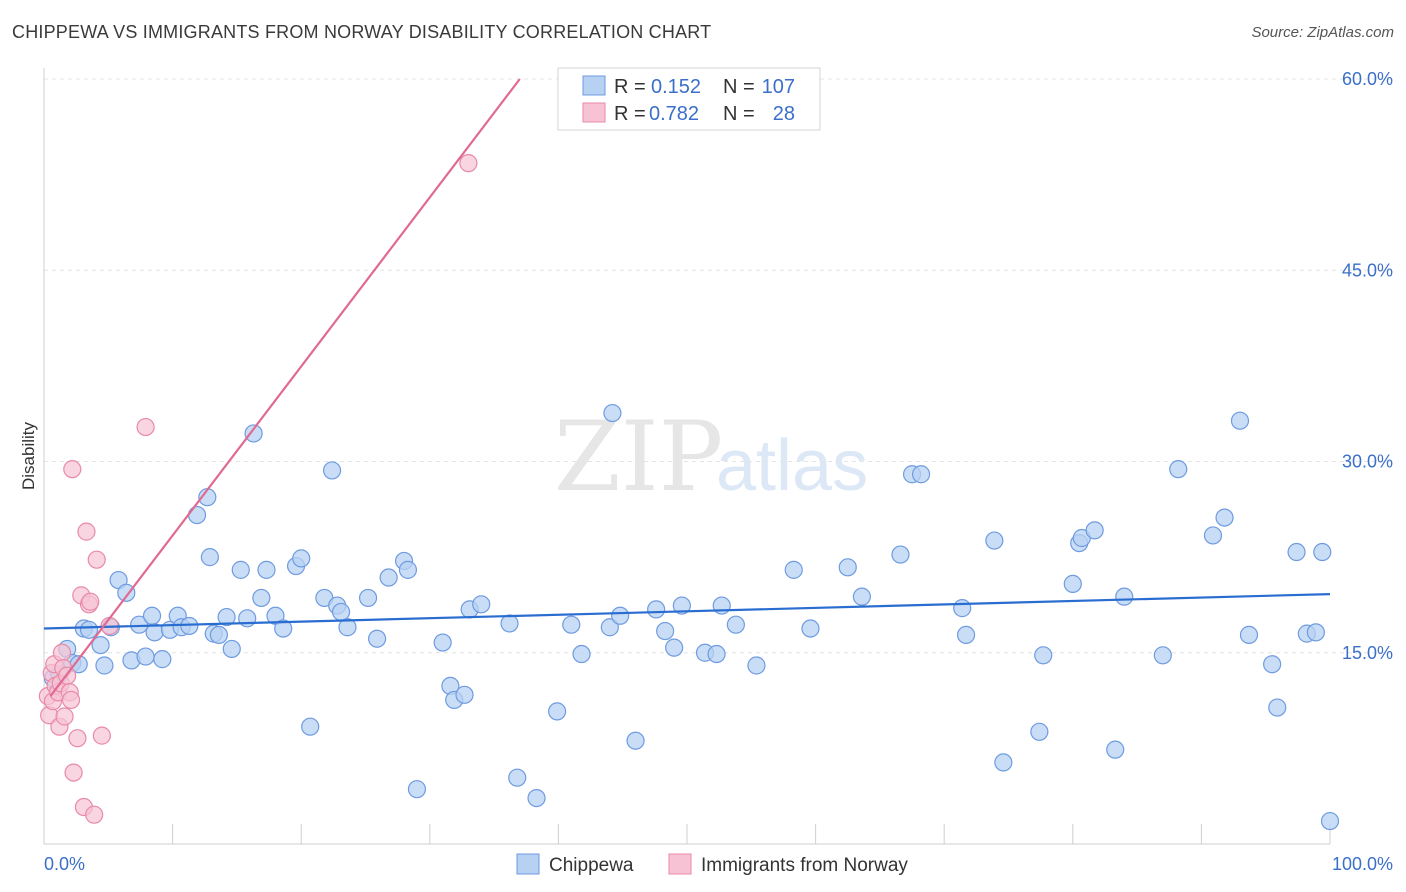  Describe the element at coordinates (1322, 32) in the screenshot. I see `source-label: Source: ZipAtlas.com` at that location.